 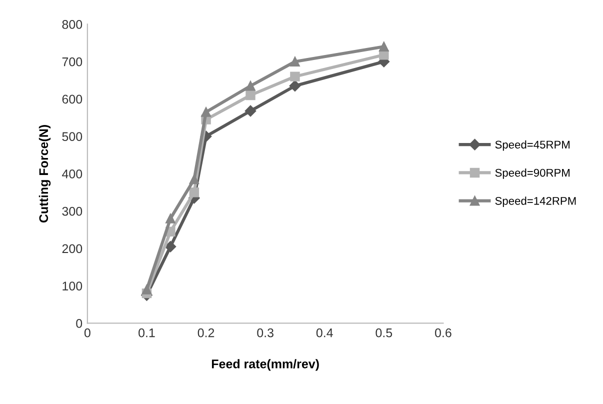 What do you see at coordinates (384, 333) in the screenshot?
I see `x-tick-label: 0.5` at bounding box center [384, 333].